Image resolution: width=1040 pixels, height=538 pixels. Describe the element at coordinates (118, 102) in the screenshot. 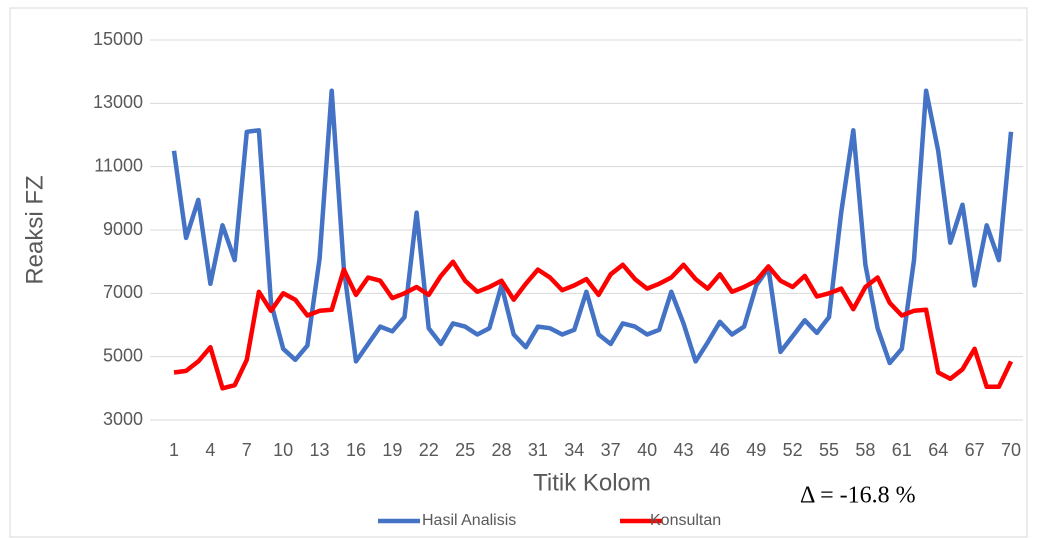

I see `y-tick-label: 13000` at that location.